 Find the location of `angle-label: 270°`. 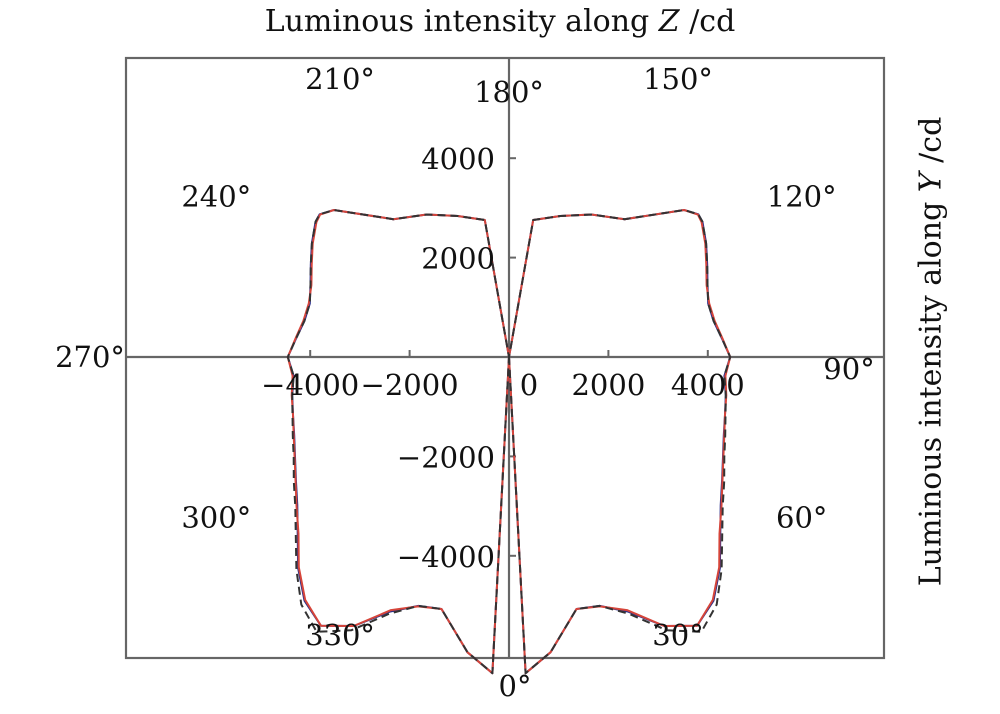

angle-label: 270° is located at coordinates (90, 357).